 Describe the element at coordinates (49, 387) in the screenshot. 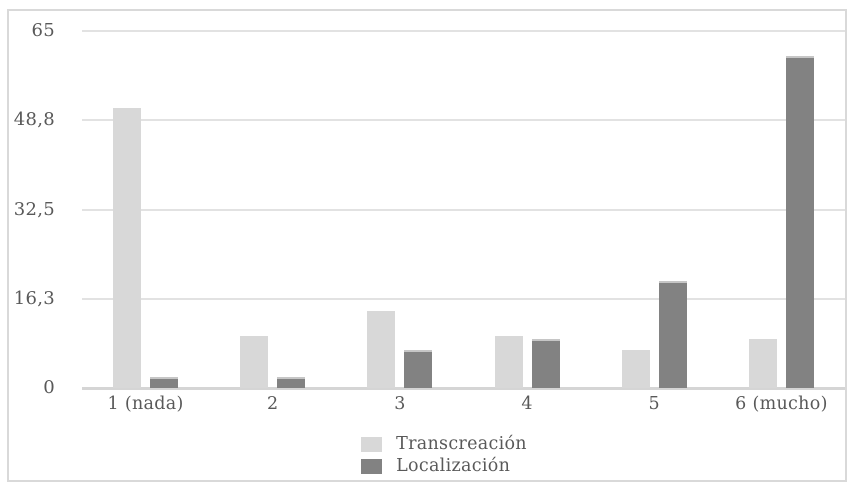

I see `y-tick-label: 0` at that location.